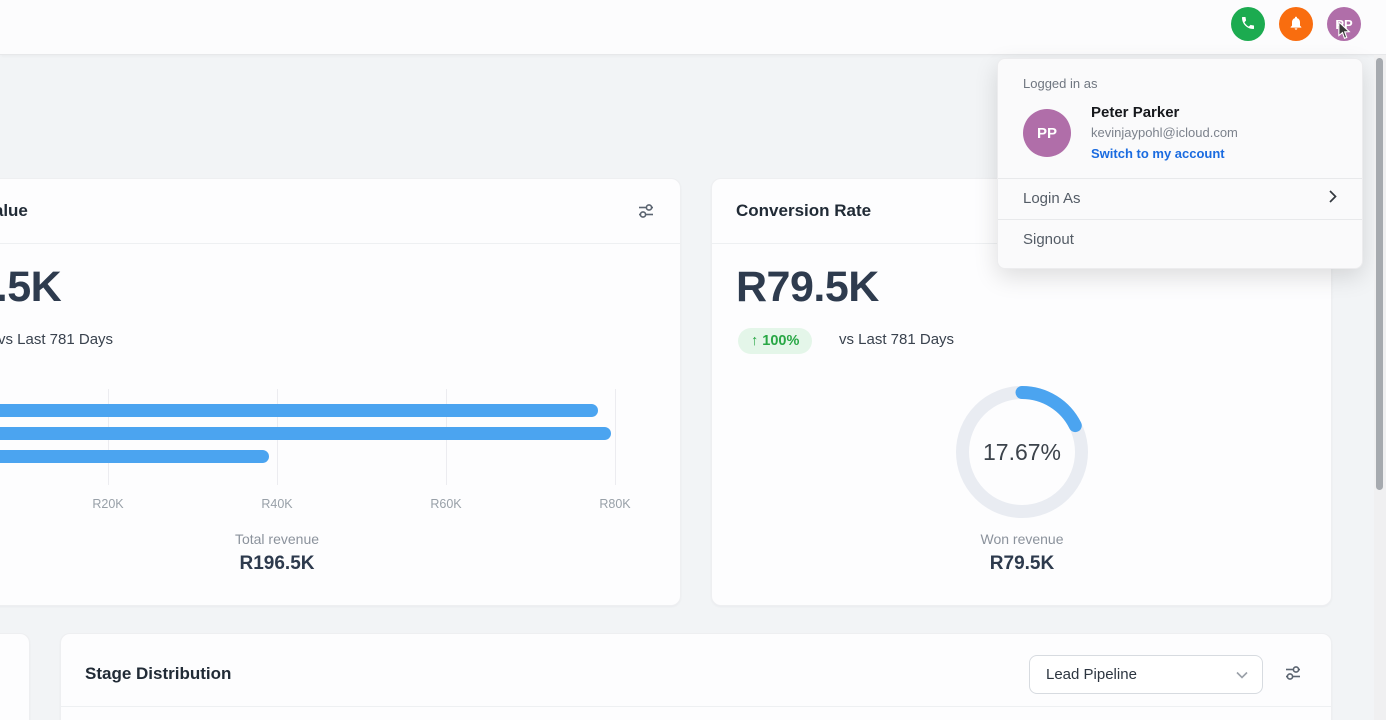 This screenshot has height=720, width=1386. Describe the element at coordinates (1146, 674) in the screenshot. I see `pipeline-select: Lead Pipeline` at that location.